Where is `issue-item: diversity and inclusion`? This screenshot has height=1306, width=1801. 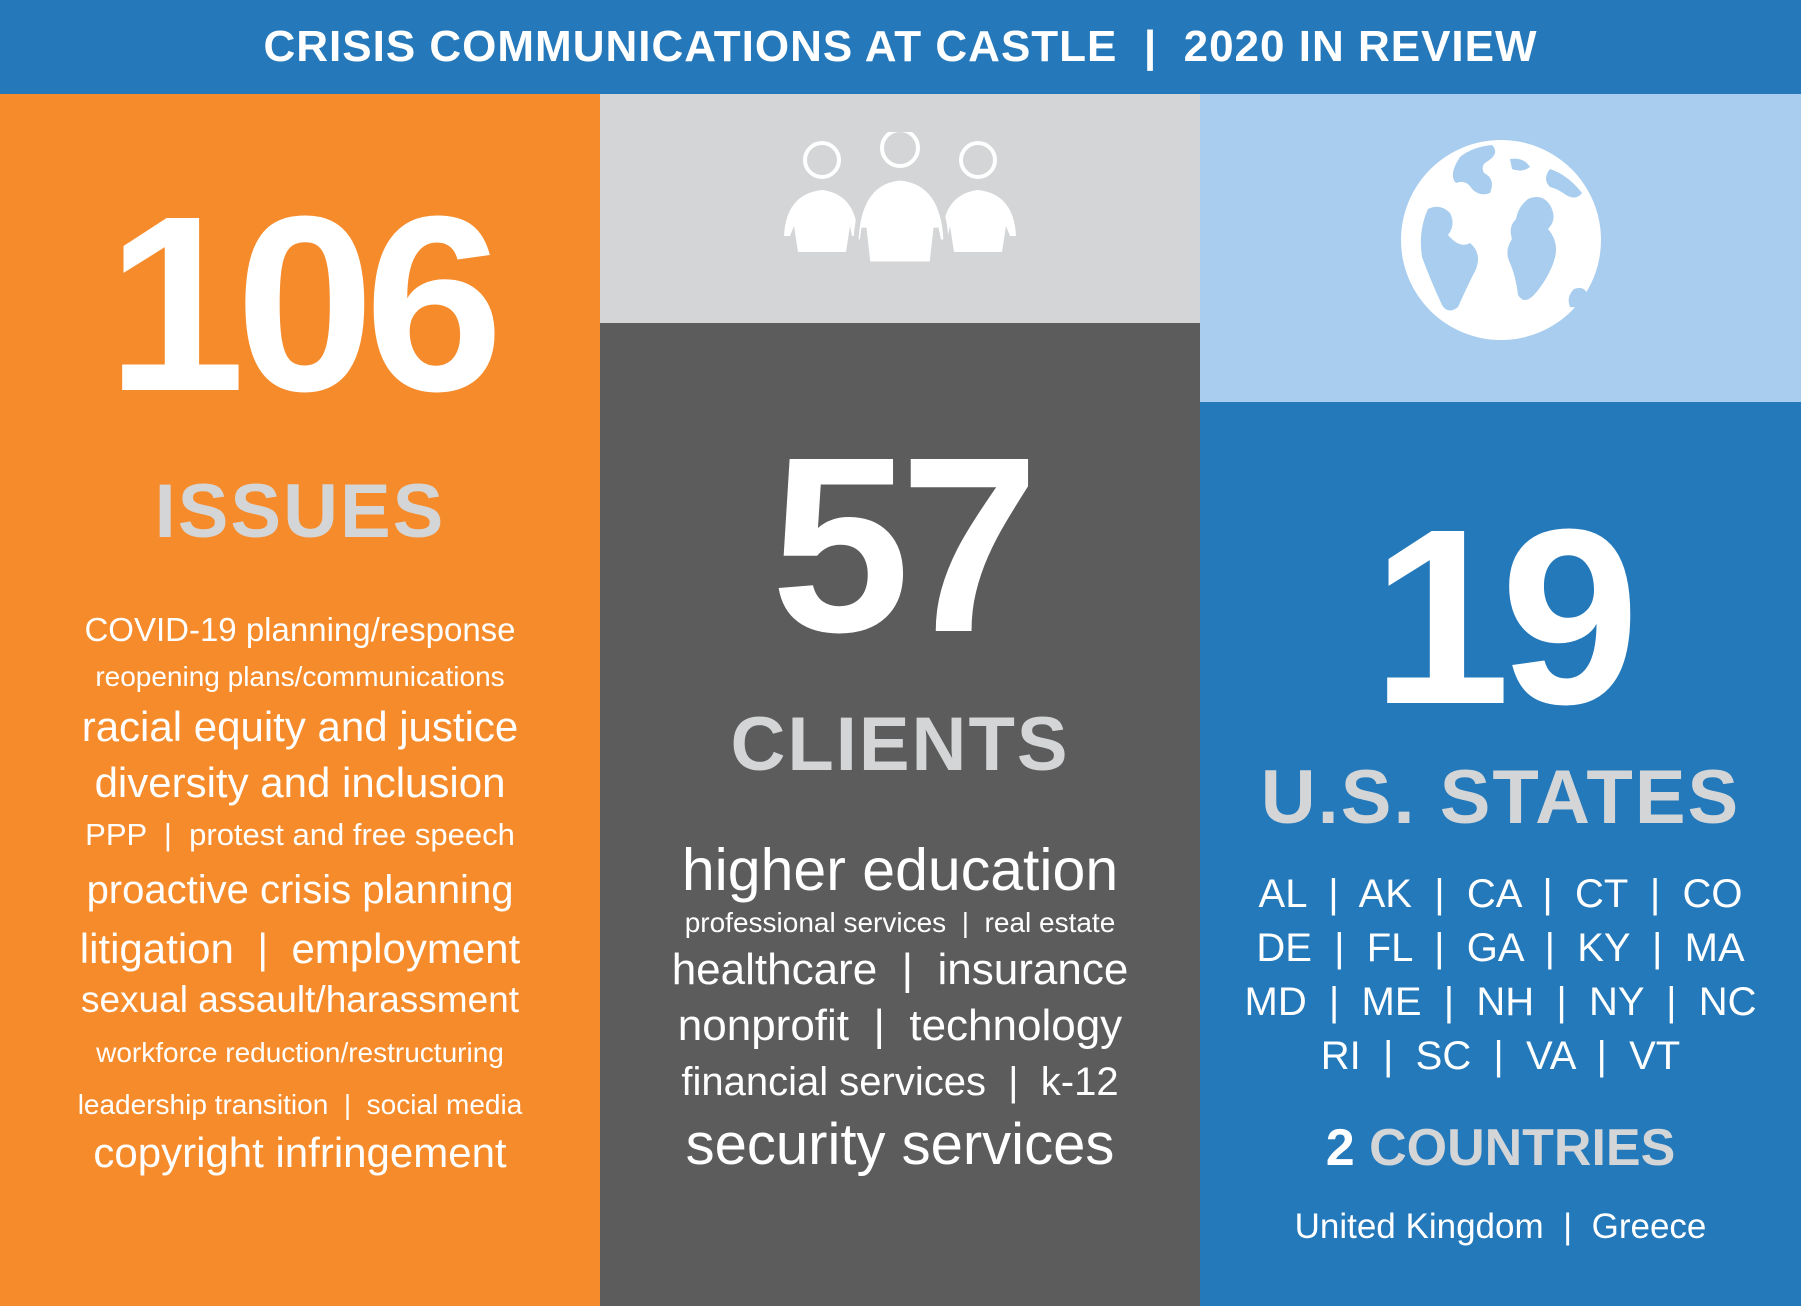
issue-item: diversity and inclusion is located at coordinates (300, 782).